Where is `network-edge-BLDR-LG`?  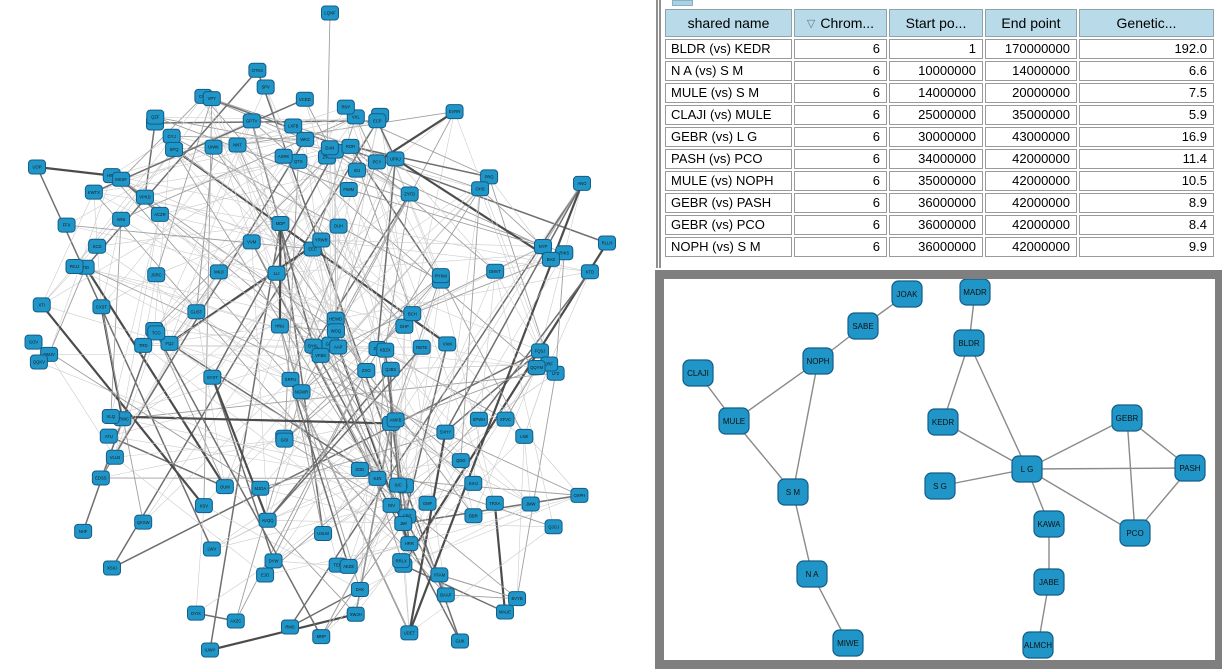 network-edge-BLDR-LG is located at coordinates (998, 406).